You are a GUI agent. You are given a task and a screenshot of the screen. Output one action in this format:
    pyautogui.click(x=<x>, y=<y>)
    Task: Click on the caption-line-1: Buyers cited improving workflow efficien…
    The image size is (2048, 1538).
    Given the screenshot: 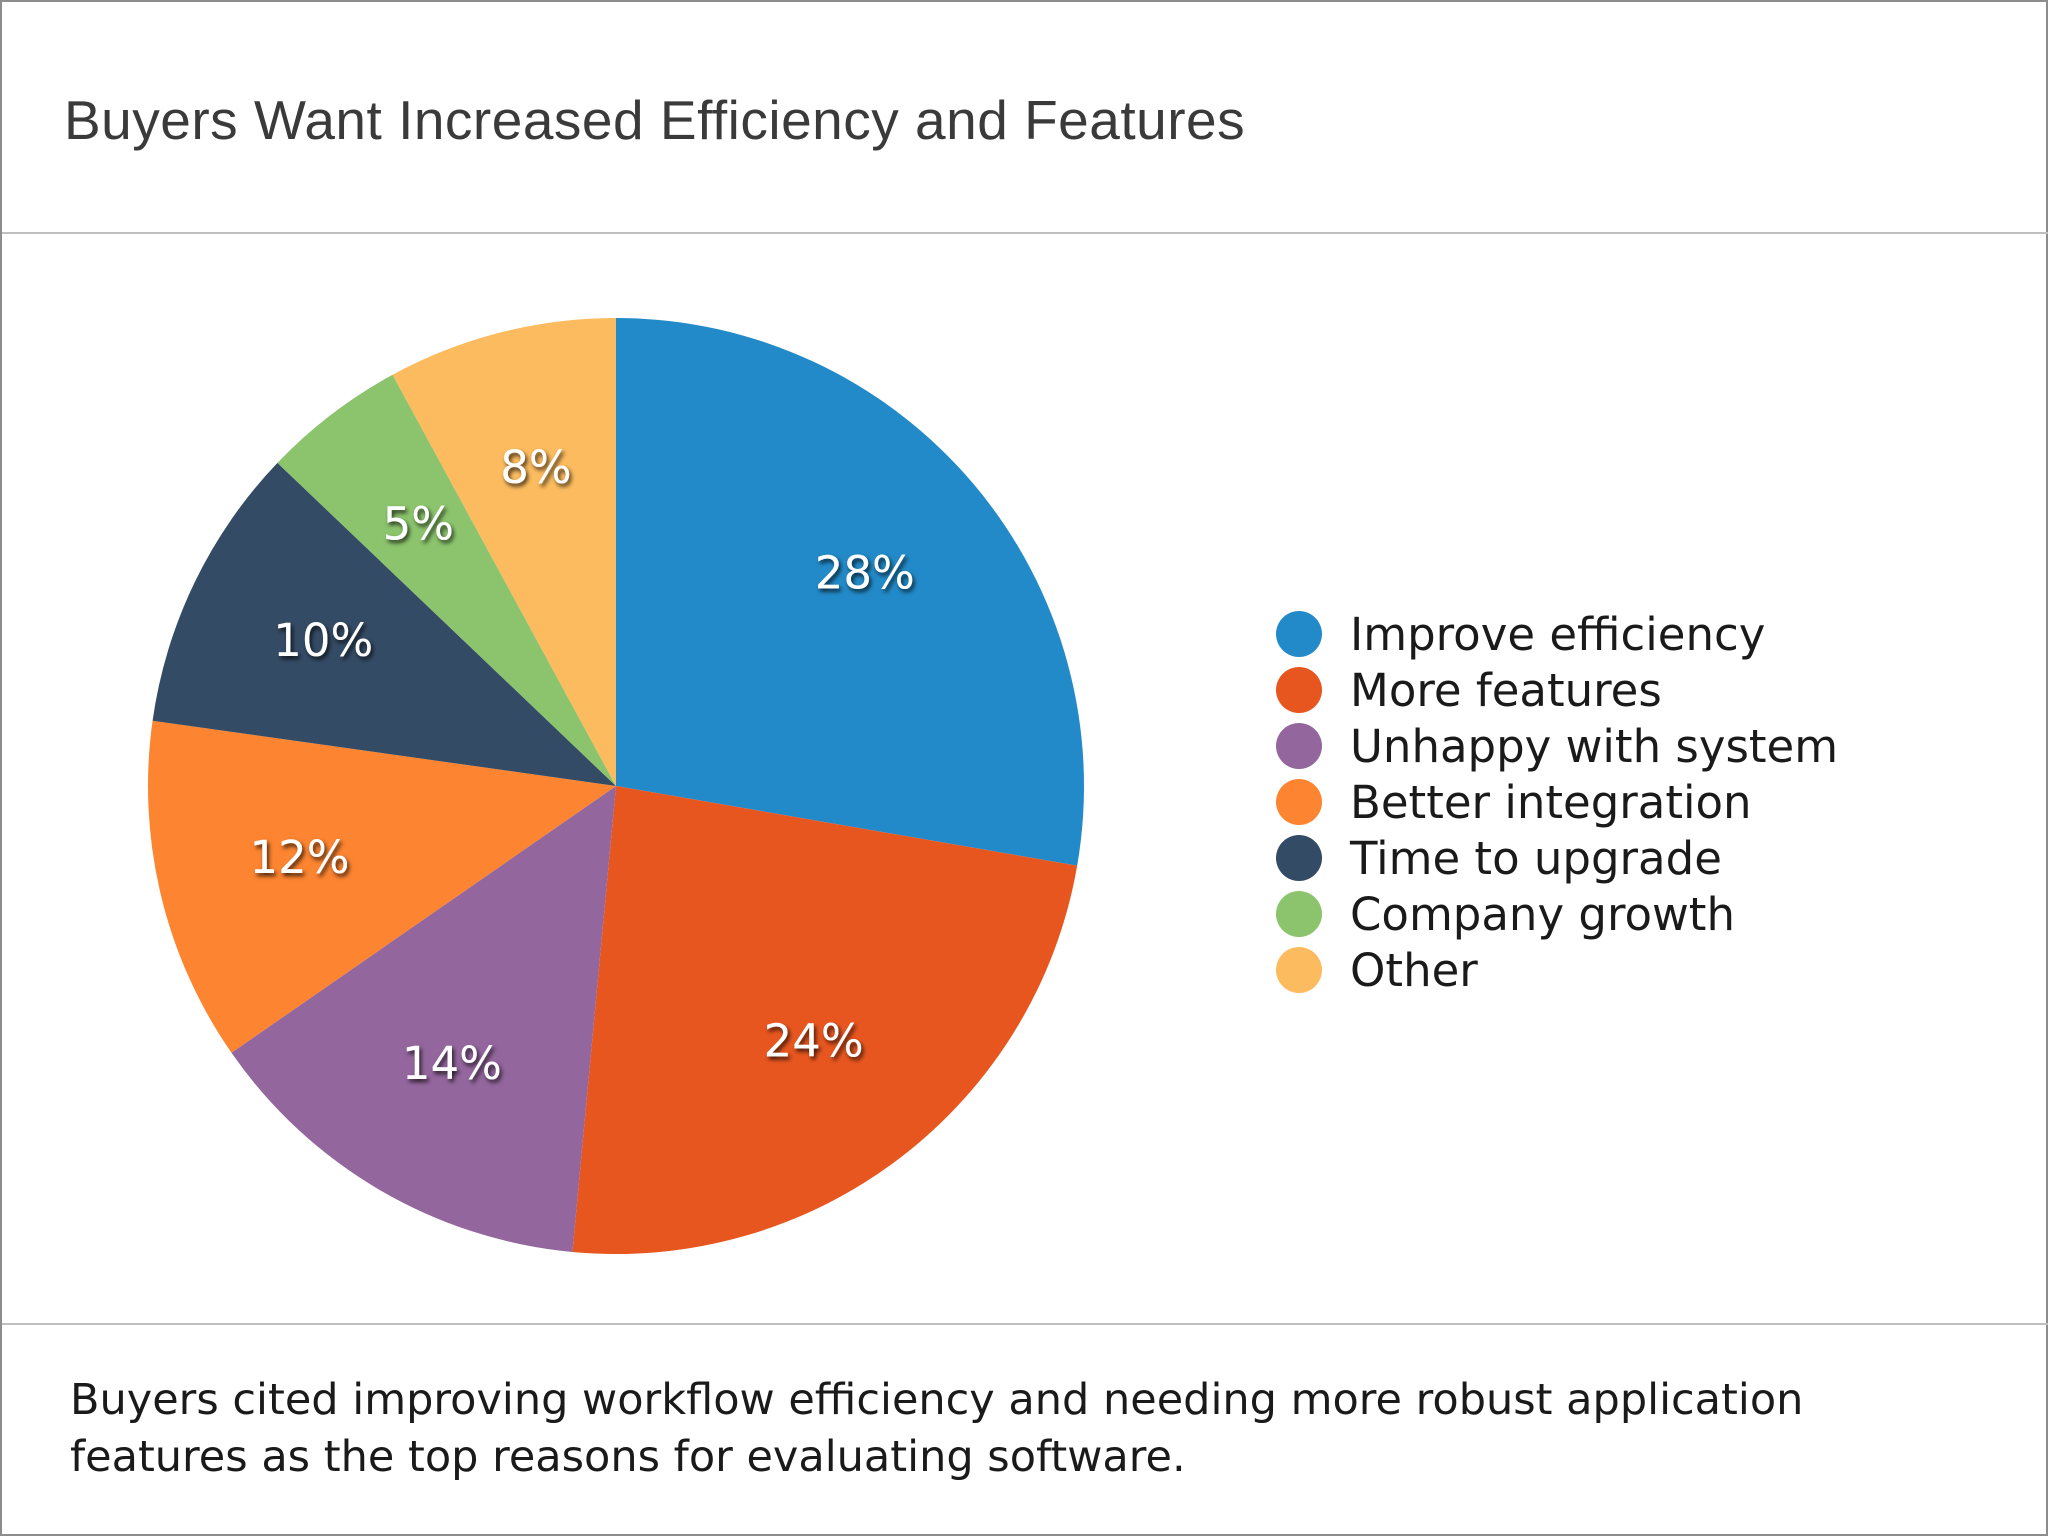 What is the action you would take?
    pyautogui.click(x=937, y=1400)
    